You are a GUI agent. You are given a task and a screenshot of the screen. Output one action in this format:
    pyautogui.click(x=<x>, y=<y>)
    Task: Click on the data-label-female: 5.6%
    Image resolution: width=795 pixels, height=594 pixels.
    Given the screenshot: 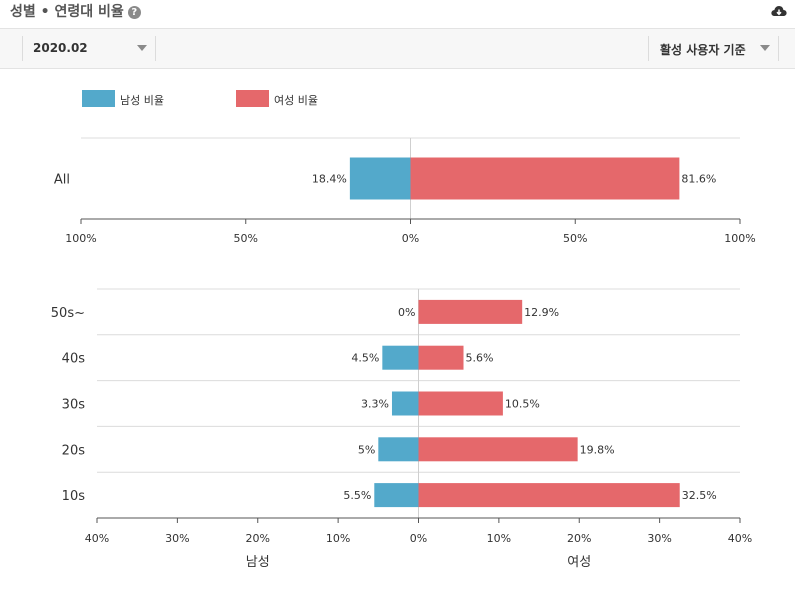 What is the action you would take?
    pyautogui.click(x=480, y=358)
    